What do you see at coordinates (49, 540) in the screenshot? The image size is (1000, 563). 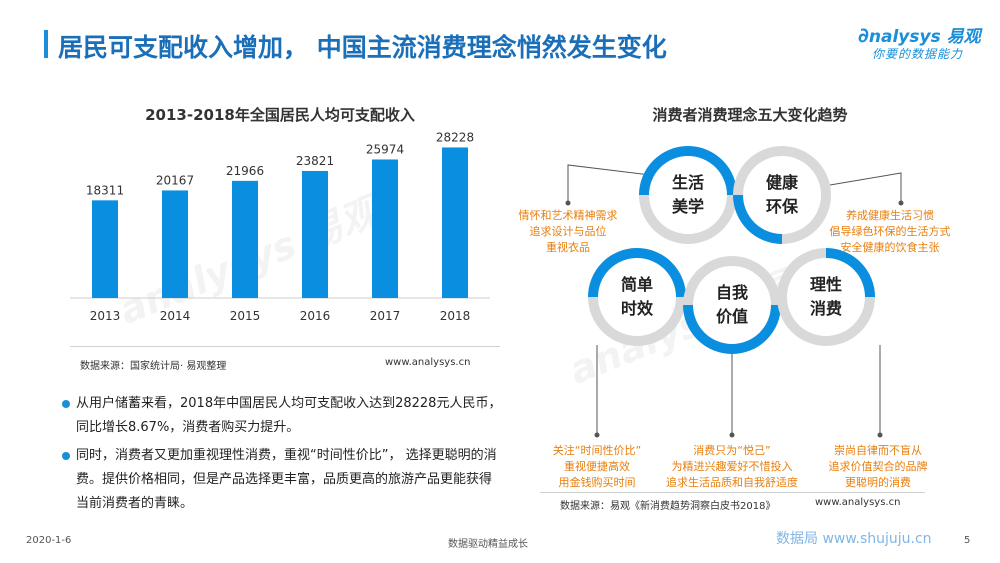 I see `footer-date: 2020-1-6` at bounding box center [49, 540].